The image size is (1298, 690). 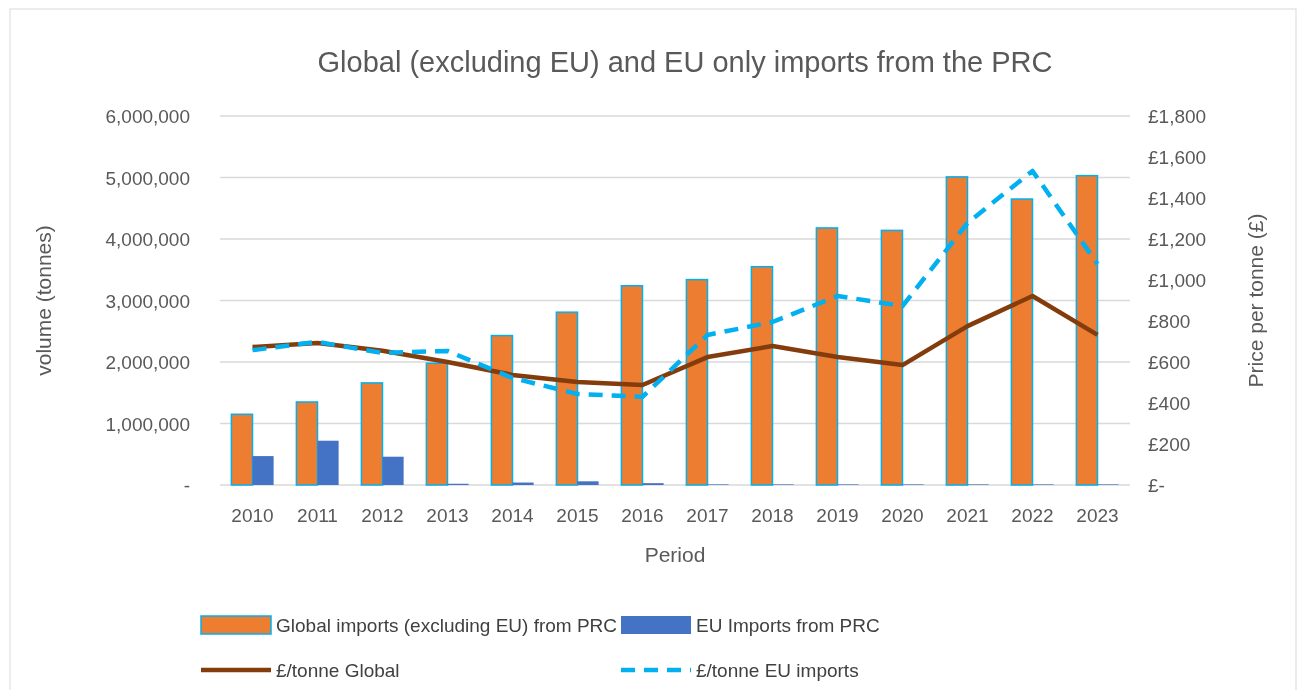 I want to click on legend-label: £/tonne Global, so click(x=338, y=670).